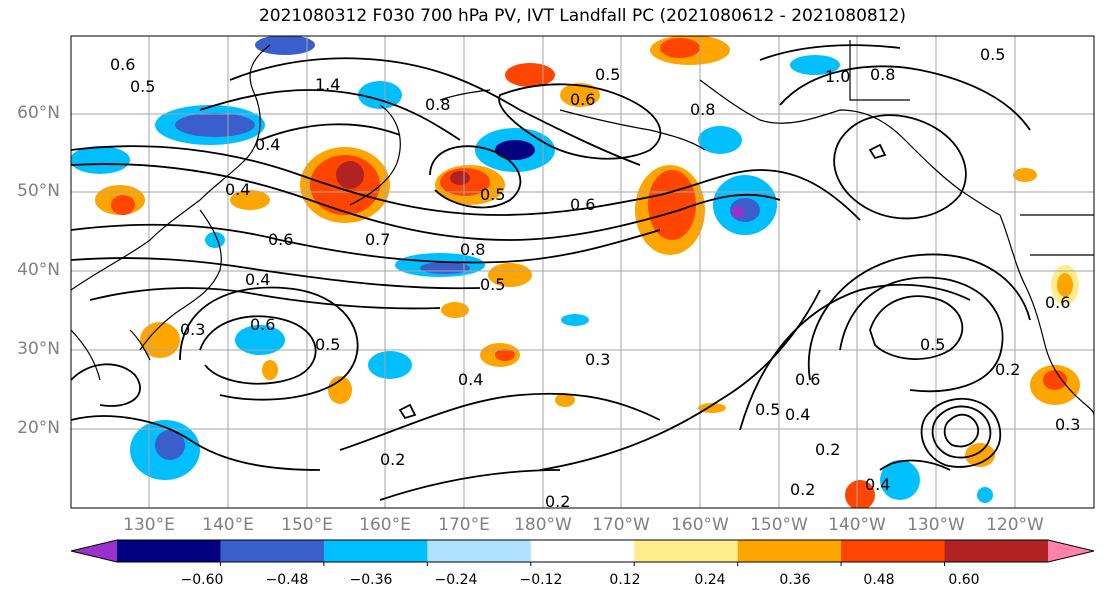  I want to click on lat-label: 50°N, so click(38, 191).